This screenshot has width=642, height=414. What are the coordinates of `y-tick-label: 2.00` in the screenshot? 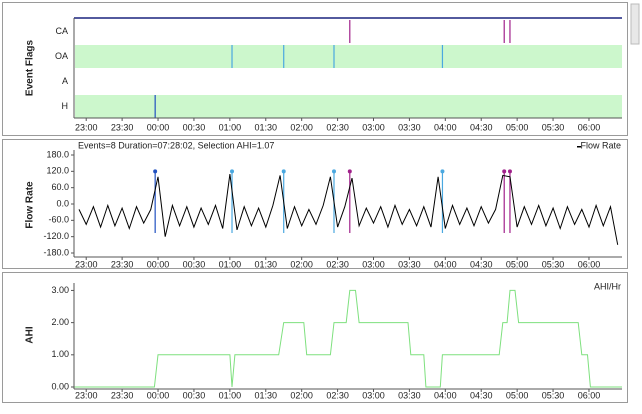 It's located at (60, 322).